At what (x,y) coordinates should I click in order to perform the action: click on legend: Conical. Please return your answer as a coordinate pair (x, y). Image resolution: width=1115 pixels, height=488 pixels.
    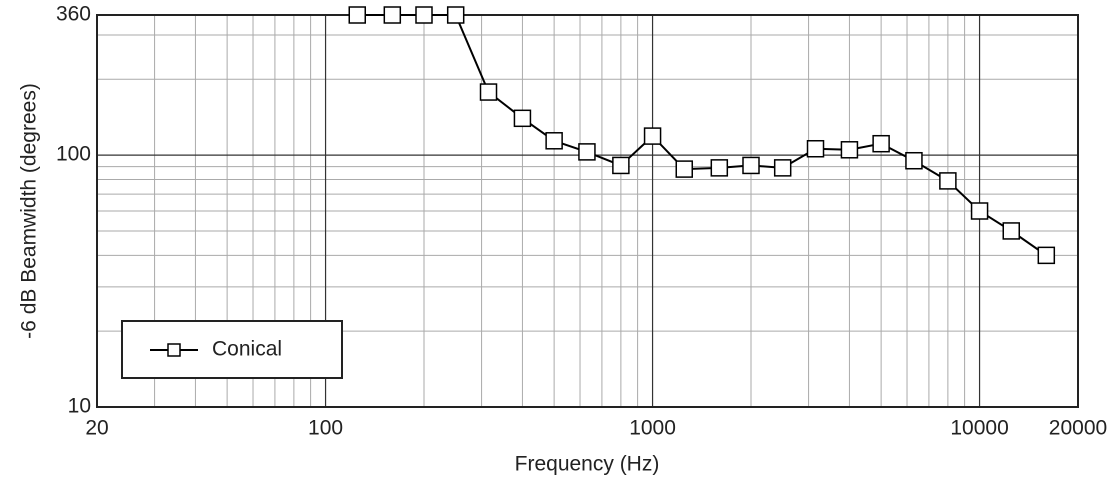
    Looking at the image, I should click on (232, 349).